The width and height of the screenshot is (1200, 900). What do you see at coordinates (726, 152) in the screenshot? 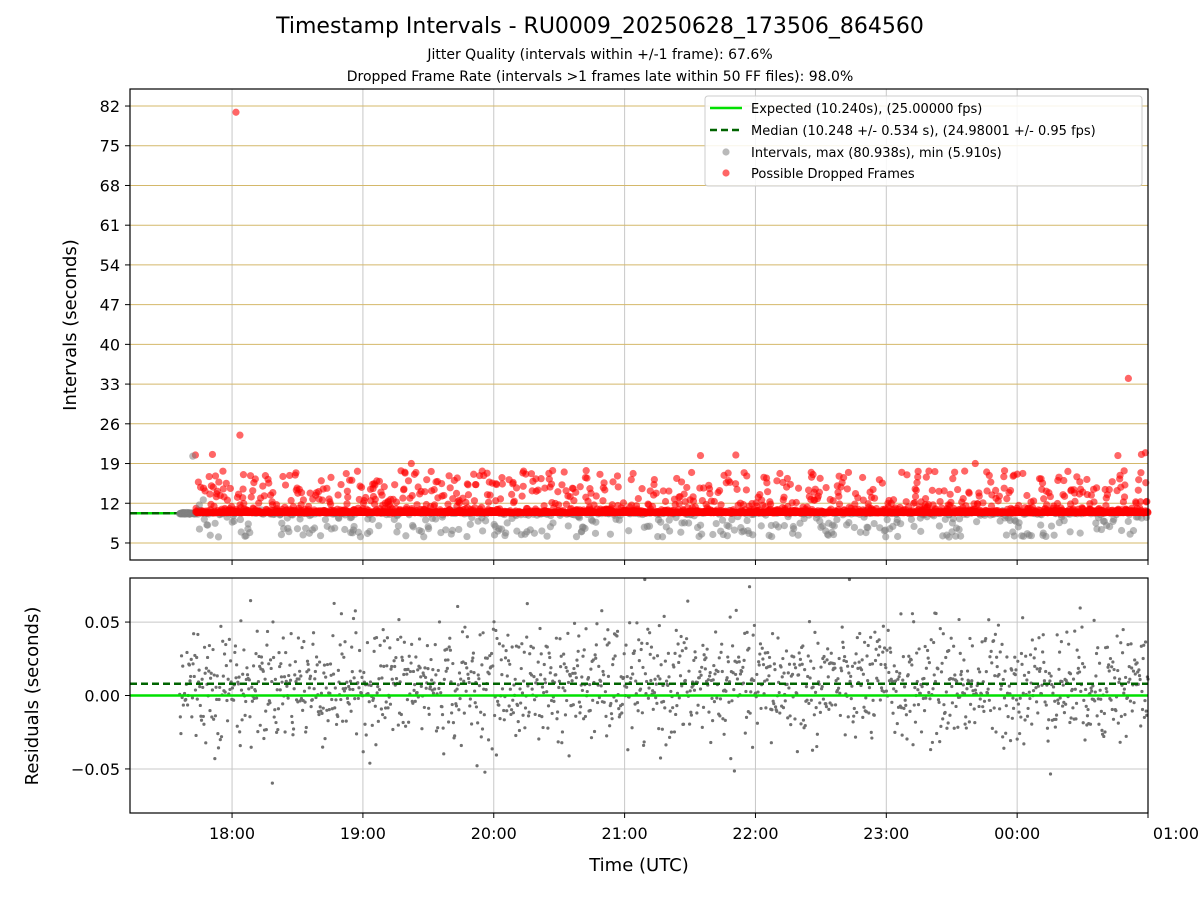
I see `legend-intervals-swatch` at bounding box center [726, 152].